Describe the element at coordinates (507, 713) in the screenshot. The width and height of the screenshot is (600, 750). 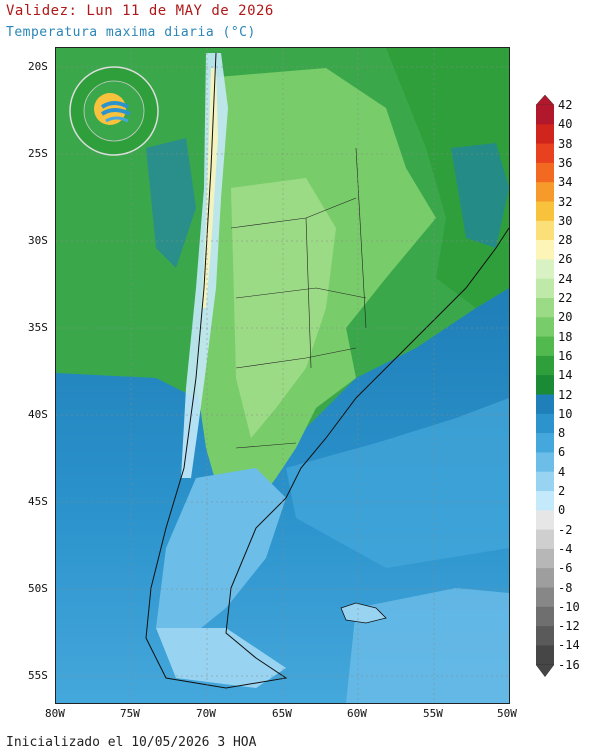
I see `lon-label-50w: 50W` at that location.